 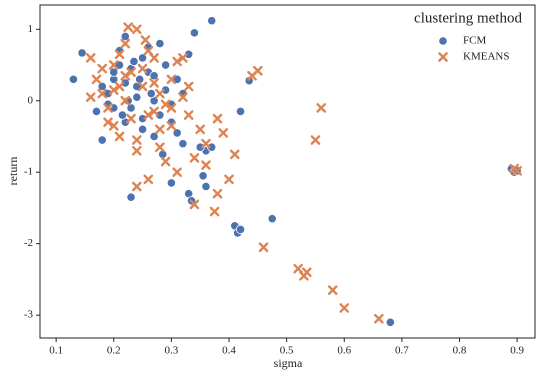 What do you see at coordinates (474, 41) in the screenshot?
I see `legend-label: FCM` at bounding box center [474, 41].